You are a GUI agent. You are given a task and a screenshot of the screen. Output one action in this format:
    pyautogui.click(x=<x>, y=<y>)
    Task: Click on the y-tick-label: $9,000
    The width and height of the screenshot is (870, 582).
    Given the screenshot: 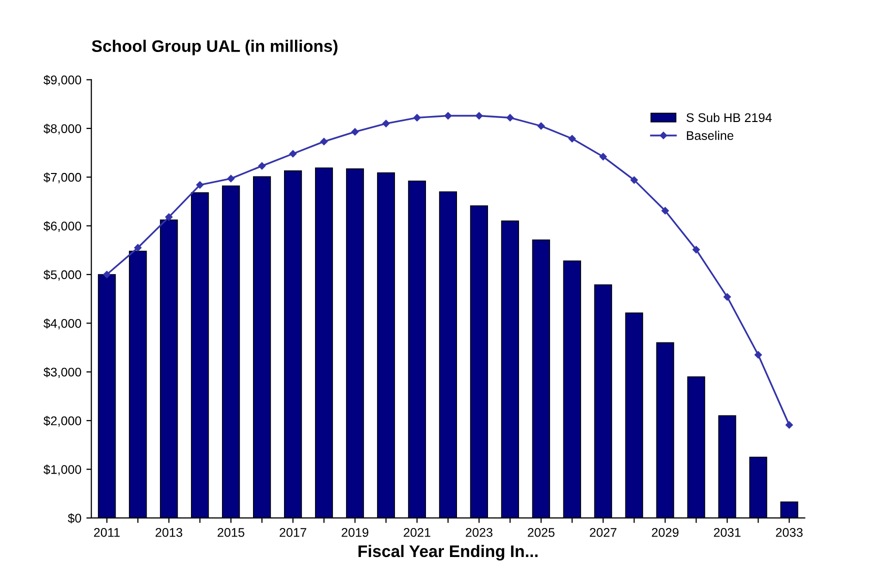 What is the action you would take?
    pyautogui.click(x=63, y=80)
    